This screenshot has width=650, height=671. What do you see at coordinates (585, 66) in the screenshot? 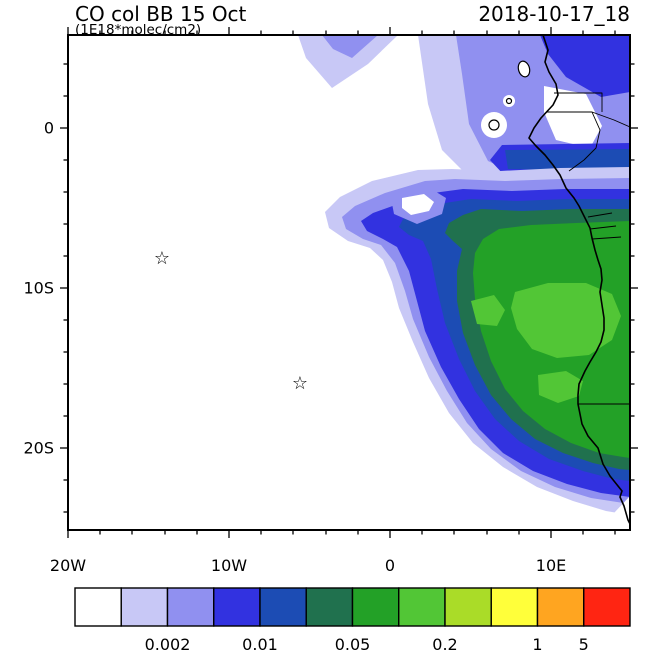
I see `region-ne-corner-blue` at bounding box center [585, 66].